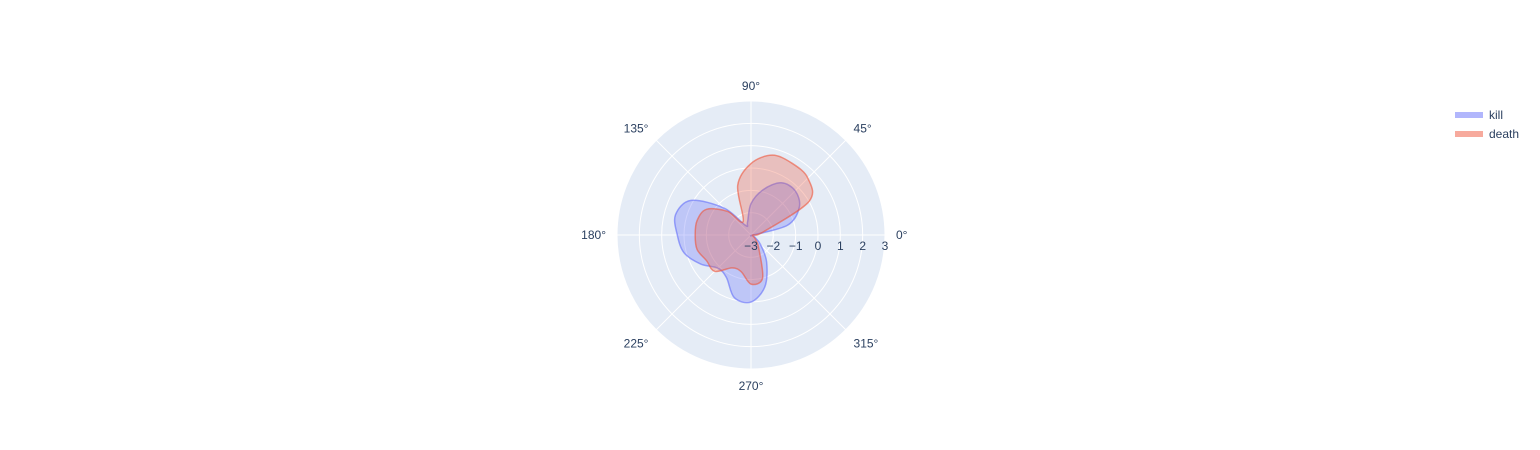  I want to click on angular-tick-label: 135°, so click(636, 128).